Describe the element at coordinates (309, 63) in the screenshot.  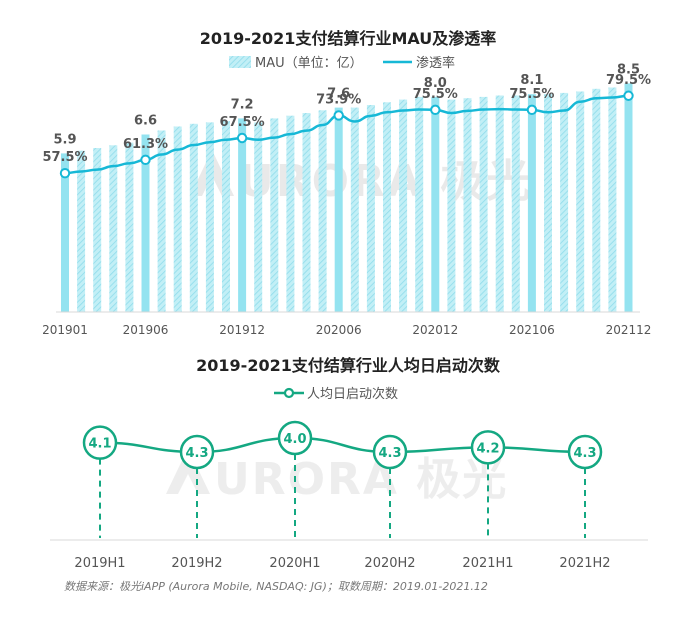
I see `legend-mau-label: MAU（单位：亿）` at that location.